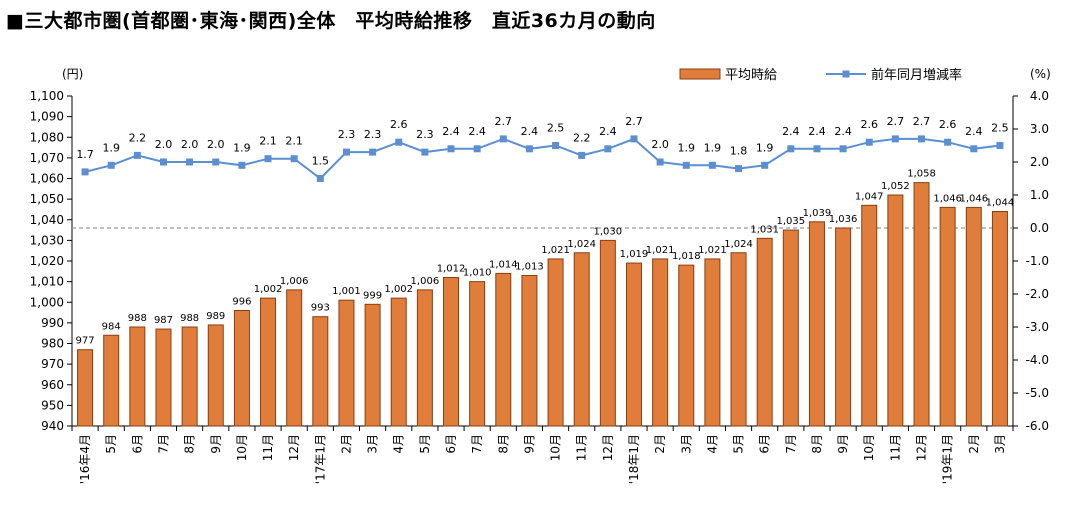 This screenshot has width=1068, height=507. Describe the element at coordinates (47, 117) in the screenshot. I see `y-left-tick-label: 1,090` at that location.